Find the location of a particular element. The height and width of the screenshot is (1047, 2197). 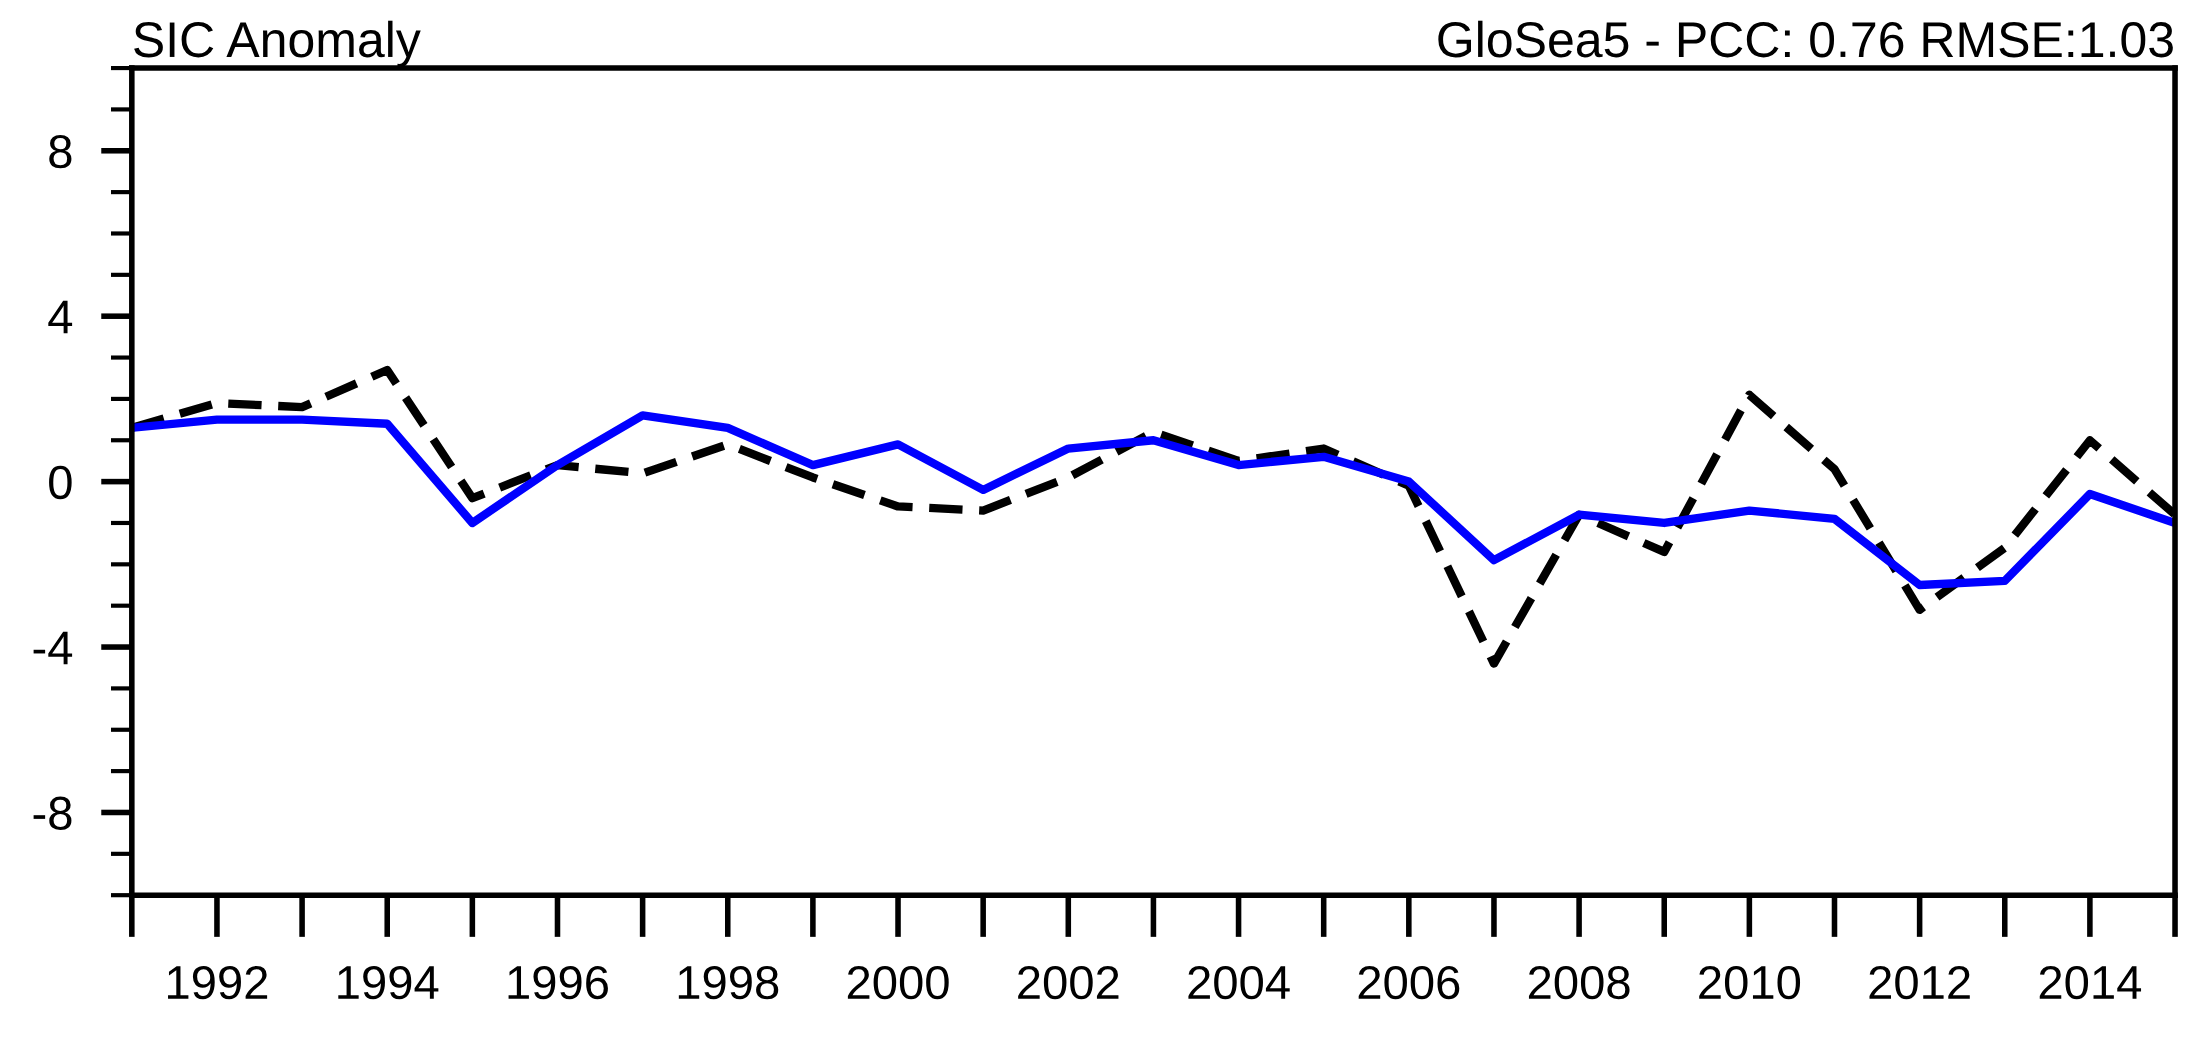

x-tick-label: 1994 is located at coordinates (388, 982).